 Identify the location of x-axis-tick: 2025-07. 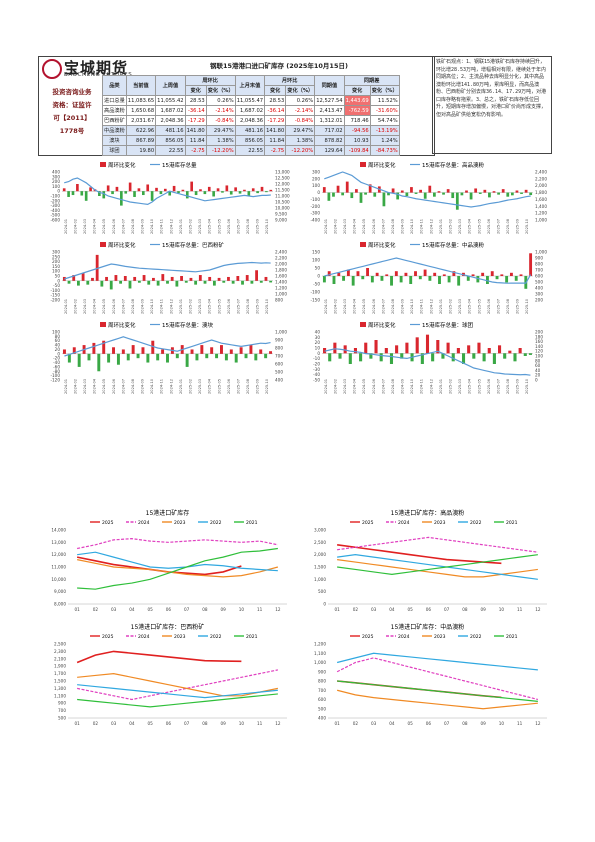
(238, 226).